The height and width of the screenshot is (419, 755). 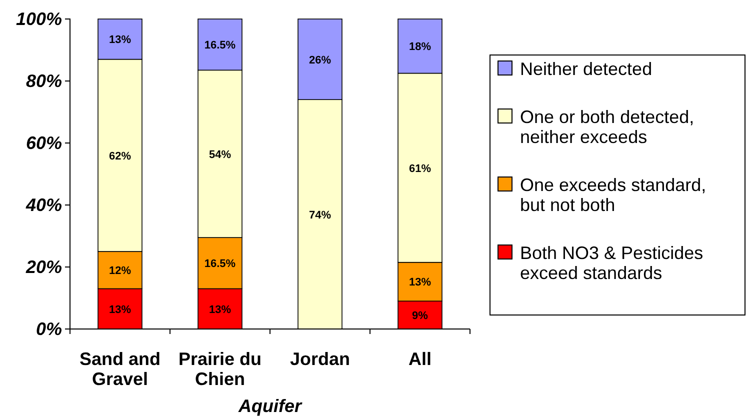 I want to click on x-axis-title: Aquifer, so click(x=270, y=406).